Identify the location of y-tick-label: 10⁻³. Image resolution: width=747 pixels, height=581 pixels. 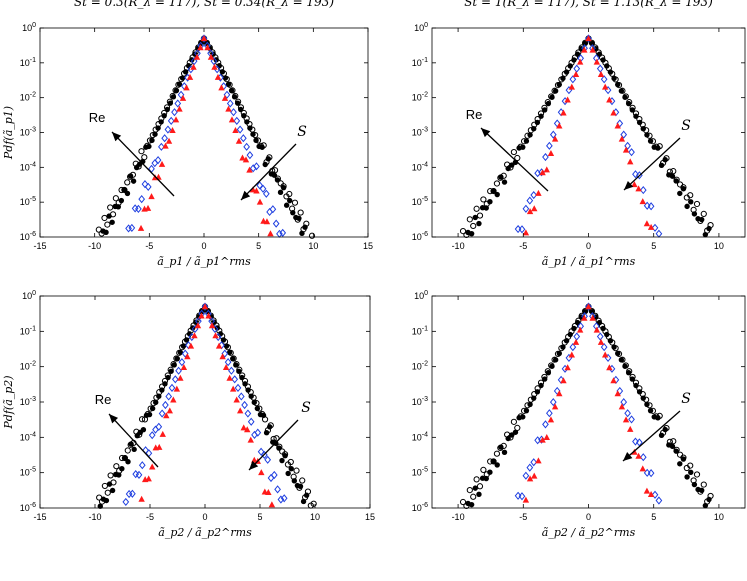
(28, 401).